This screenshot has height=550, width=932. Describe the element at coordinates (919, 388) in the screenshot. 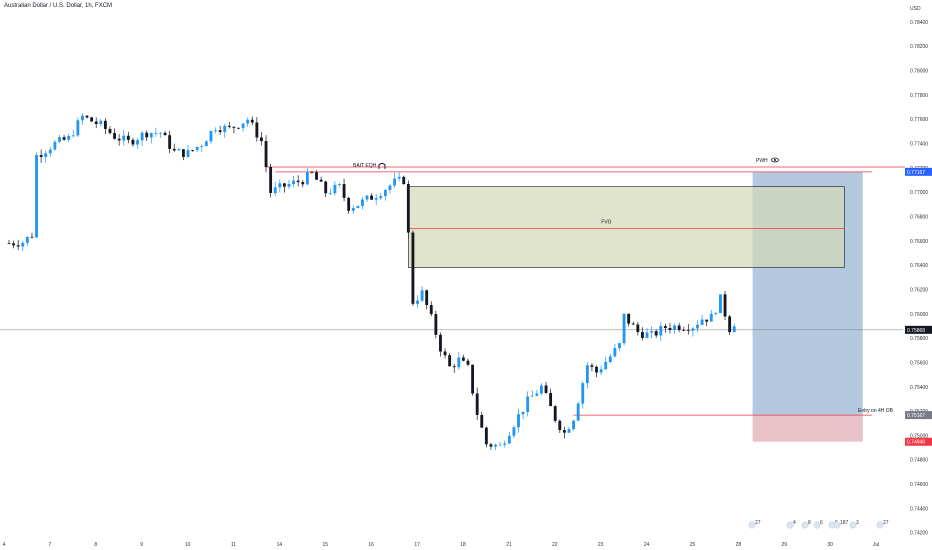

I see `price-tick-label: 0.75400` at that location.